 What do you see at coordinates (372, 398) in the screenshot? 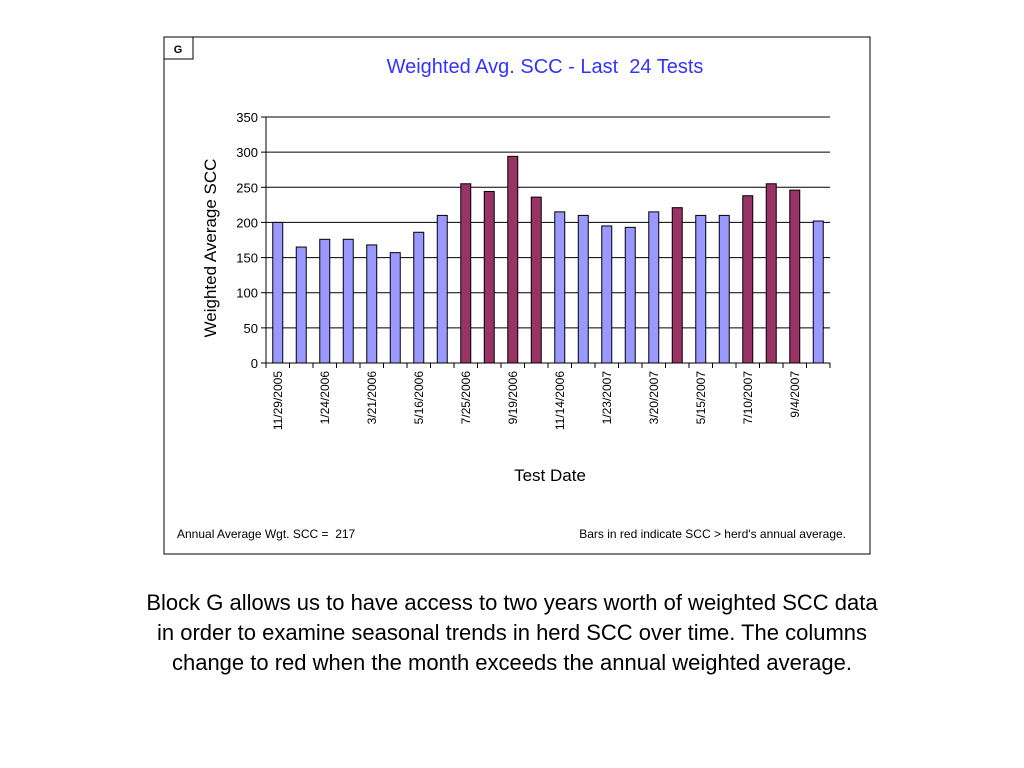
I see `x-tick-label: 3/21/2006` at bounding box center [372, 398].